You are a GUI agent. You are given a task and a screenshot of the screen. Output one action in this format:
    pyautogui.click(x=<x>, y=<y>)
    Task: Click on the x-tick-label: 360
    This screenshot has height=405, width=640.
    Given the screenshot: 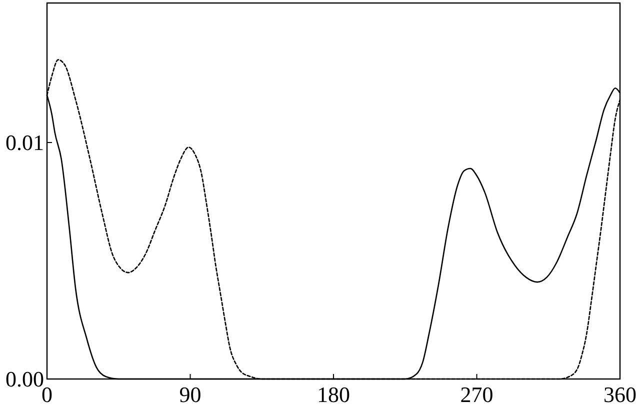 What is the action you would take?
    pyautogui.click(x=620, y=393)
    